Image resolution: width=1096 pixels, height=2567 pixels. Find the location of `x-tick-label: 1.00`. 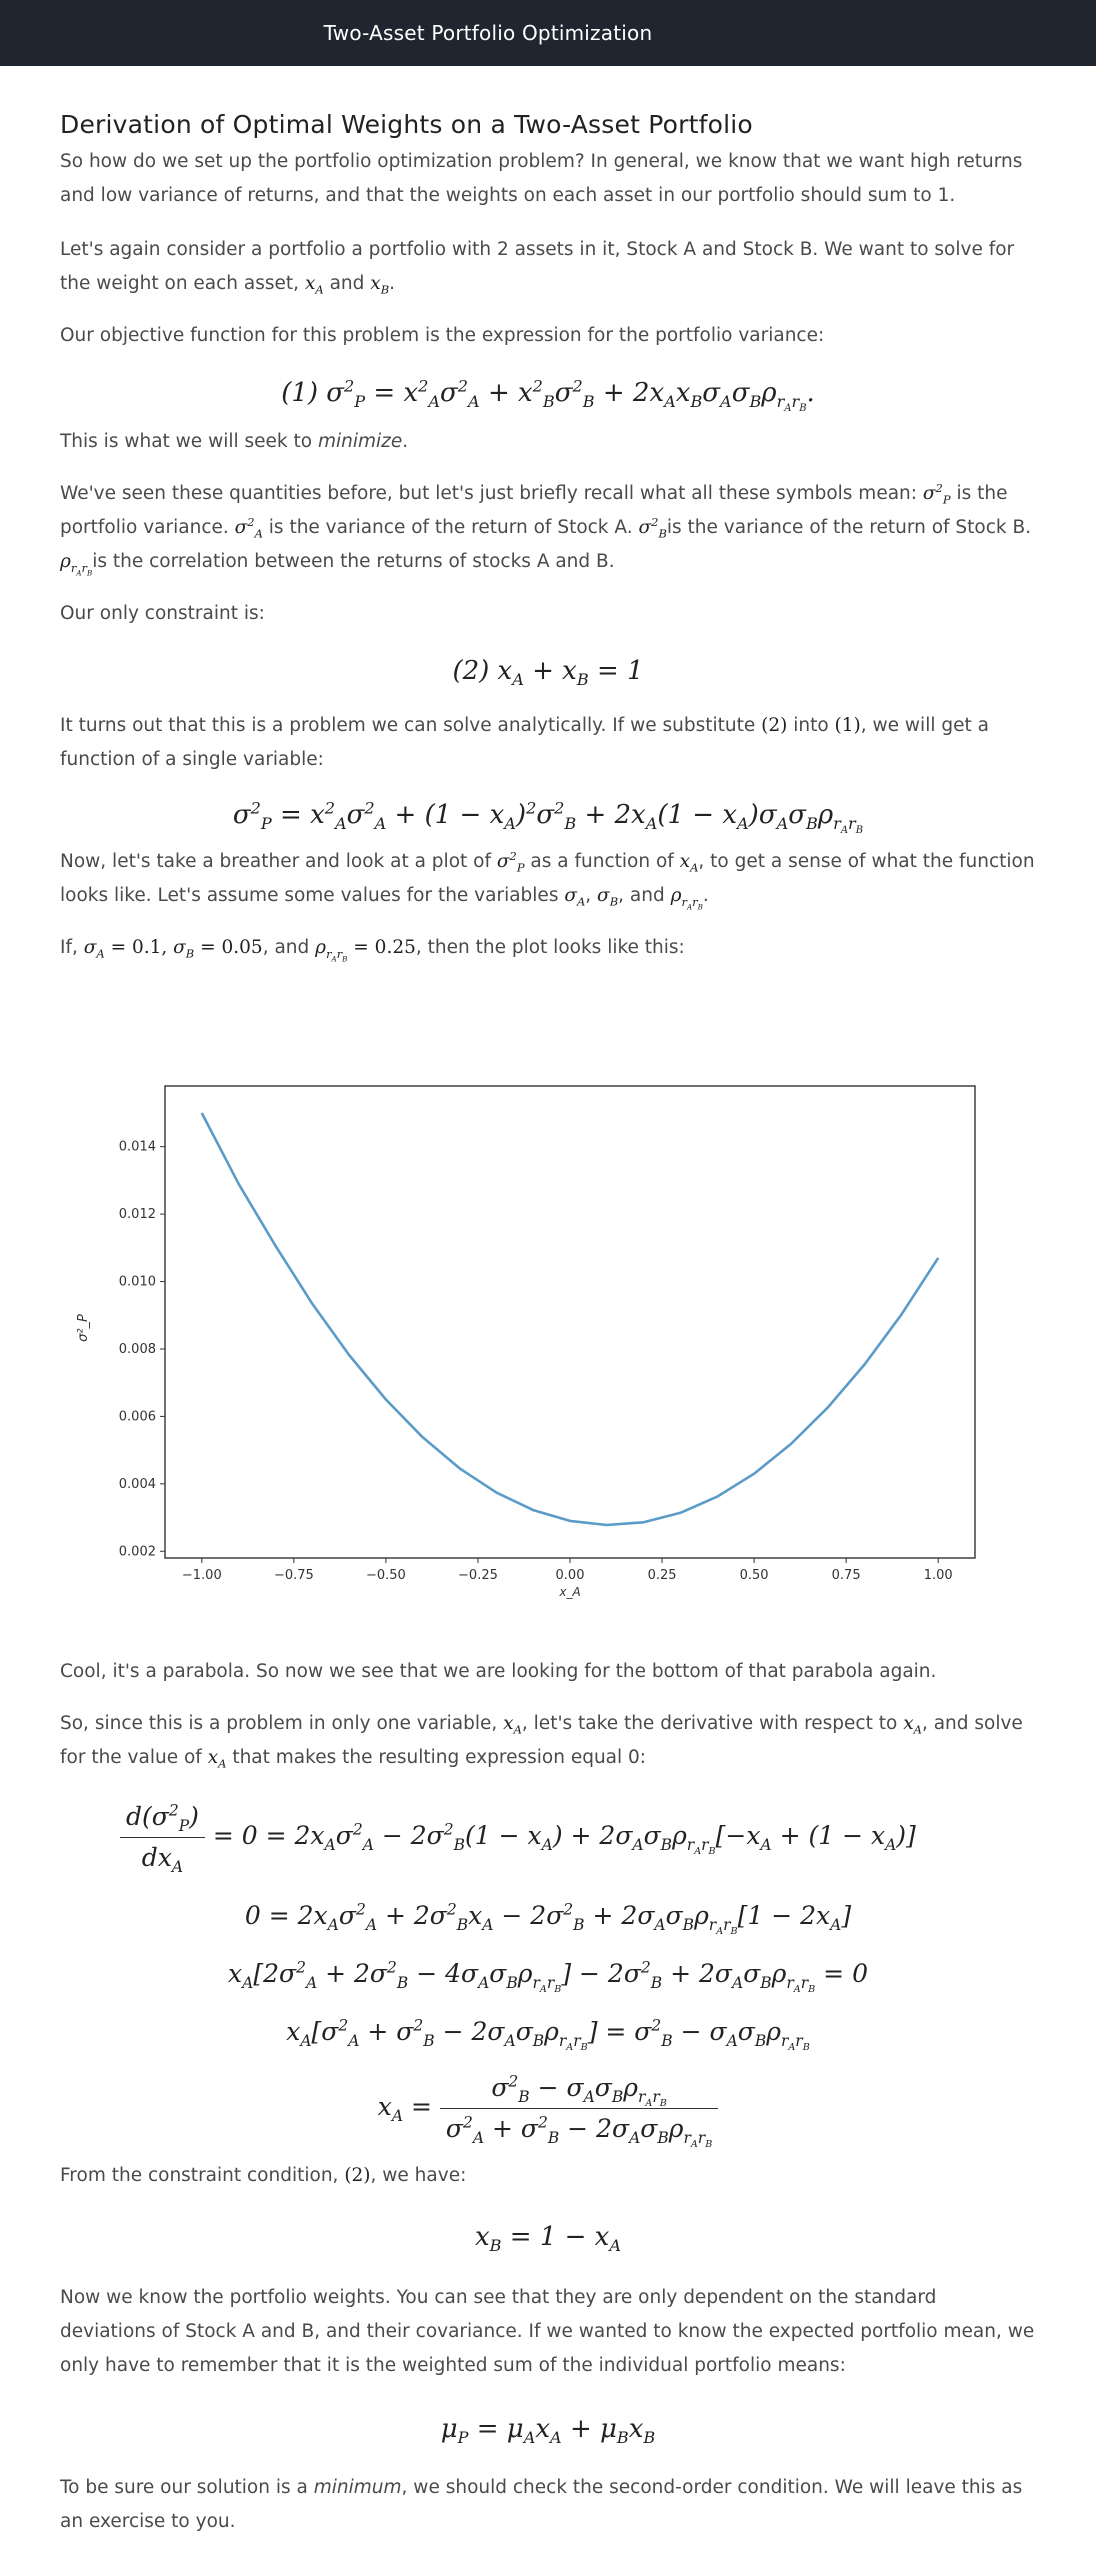

x-tick-label: 1.00 is located at coordinates (938, 1575).